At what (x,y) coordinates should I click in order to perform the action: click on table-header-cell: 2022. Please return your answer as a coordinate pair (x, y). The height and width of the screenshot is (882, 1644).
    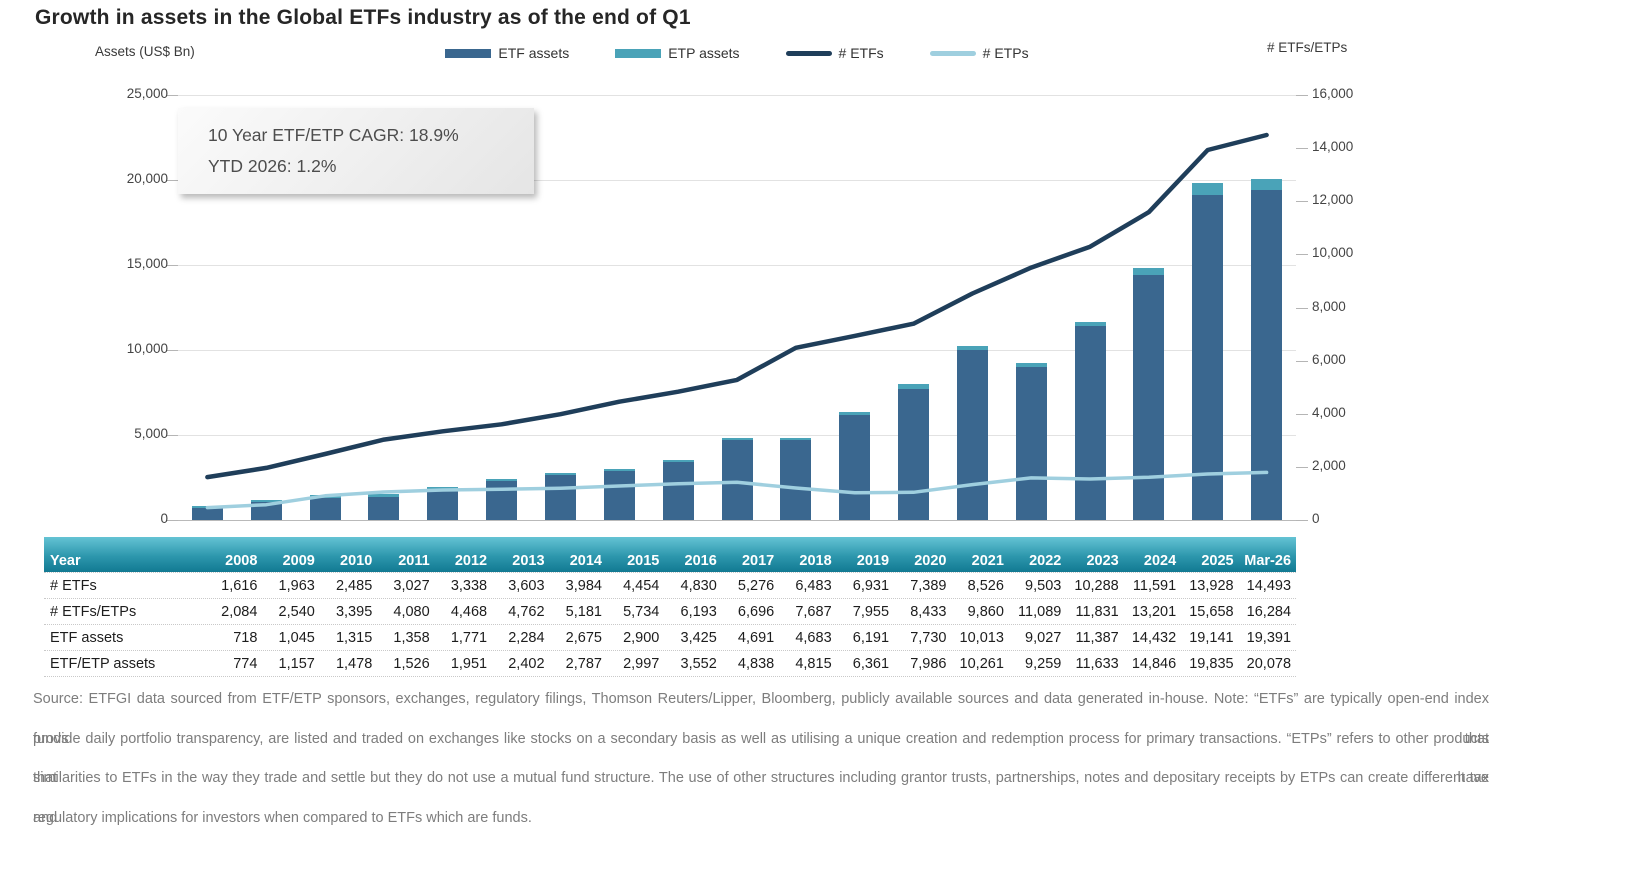
    Looking at the image, I should click on (1045, 561).